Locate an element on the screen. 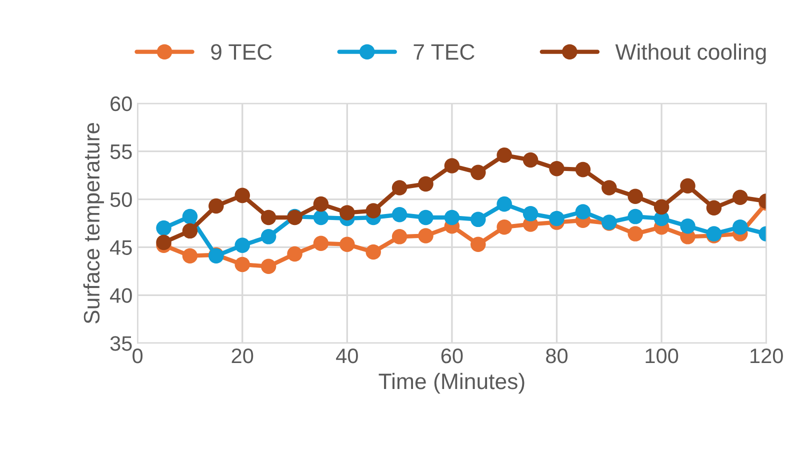 The height and width of the screenshot is (470, 786). x-axis-title: Time (Minutes) is located at coordinates (451, 383).